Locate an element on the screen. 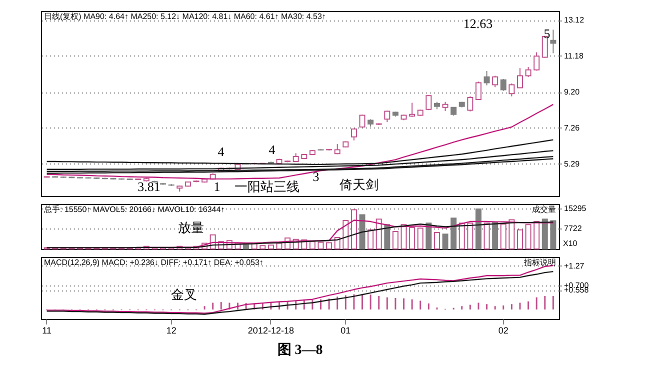 The image size is (649, 379). x-tick-label: 2012-12-18 is located at coordinates (271, 331).